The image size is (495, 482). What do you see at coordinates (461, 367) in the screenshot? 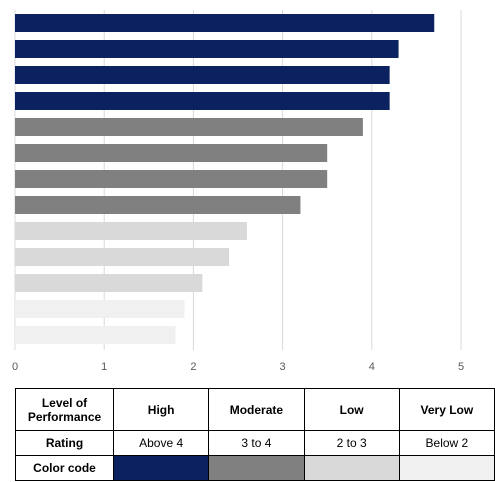
I see `x-tick-label-5: 5` at bounding box center [461, 367].